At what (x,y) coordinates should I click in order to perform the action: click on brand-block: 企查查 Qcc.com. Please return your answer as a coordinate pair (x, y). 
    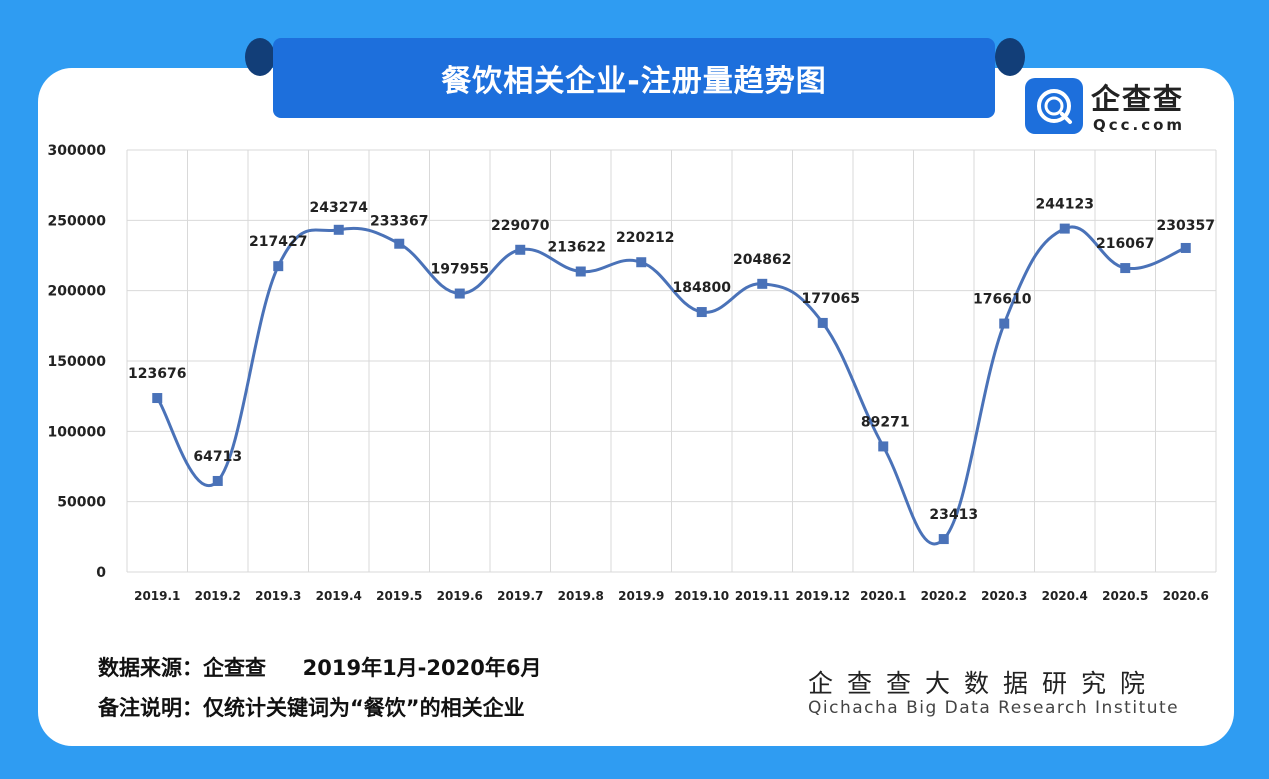
    Looking at the image, I should click on (1112, 107).